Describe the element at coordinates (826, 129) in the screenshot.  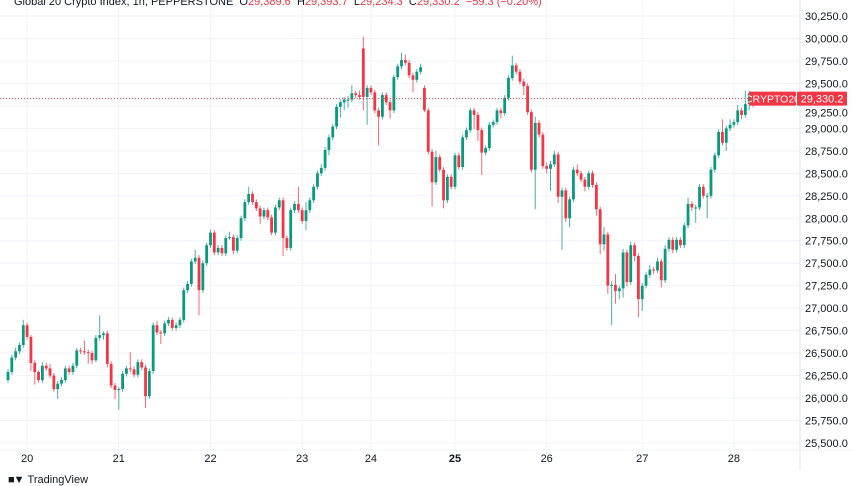
I see `y-tick-label: 29,000.0` at that location.